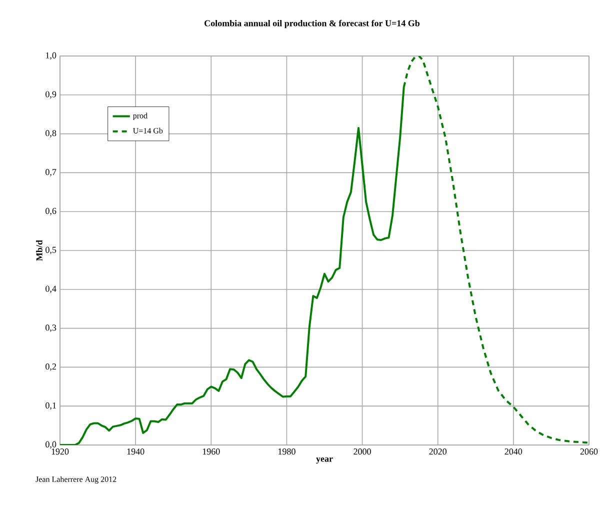 Image resolution: width=608 pixels, height=505 pixels. I want to click on x-tick-label: 1980, so click(287, 451).